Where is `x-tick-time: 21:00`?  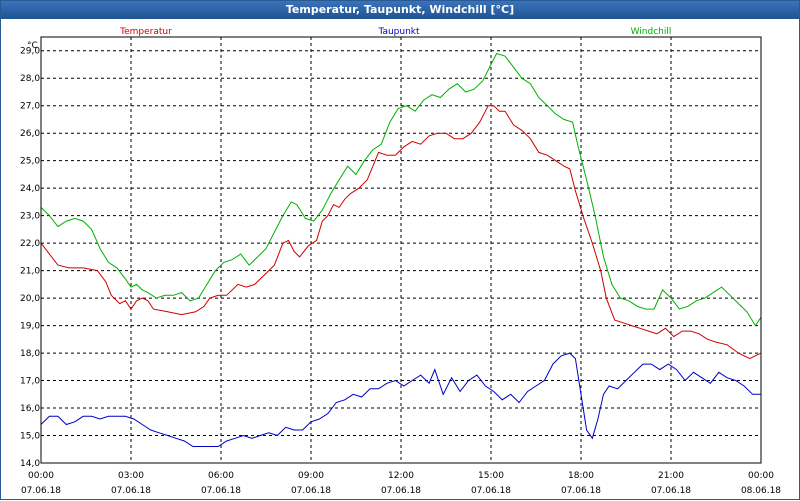
x-tick-time: 21:00 is located at coordinates (671, 476).